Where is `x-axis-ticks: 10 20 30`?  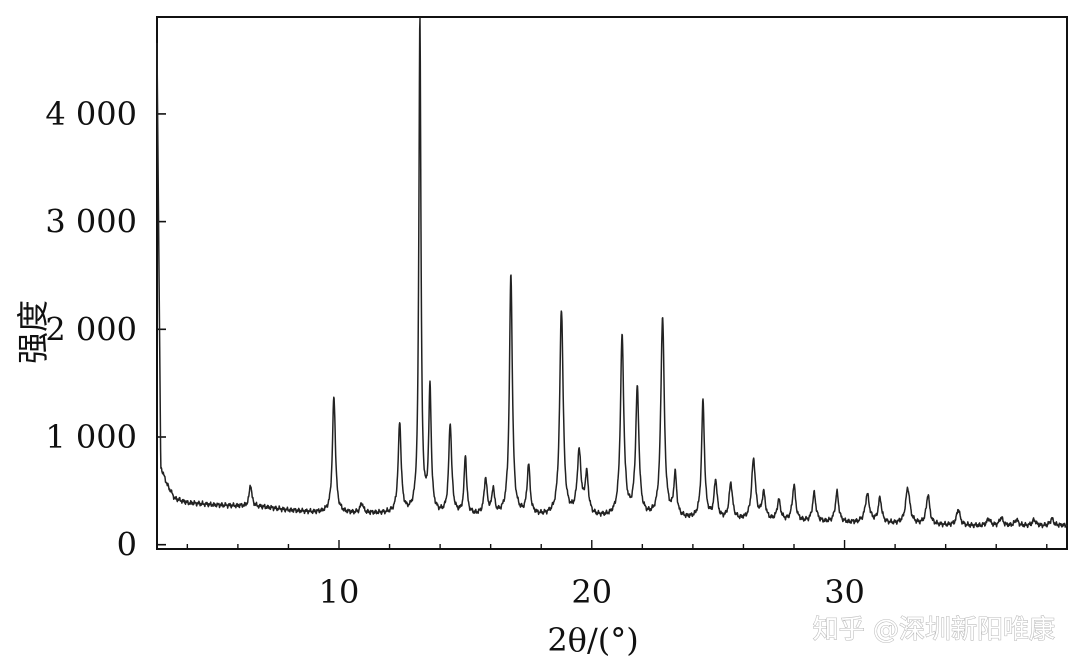
x-axis-ticks: 10 20 30 is located at coordinates (617, 575).